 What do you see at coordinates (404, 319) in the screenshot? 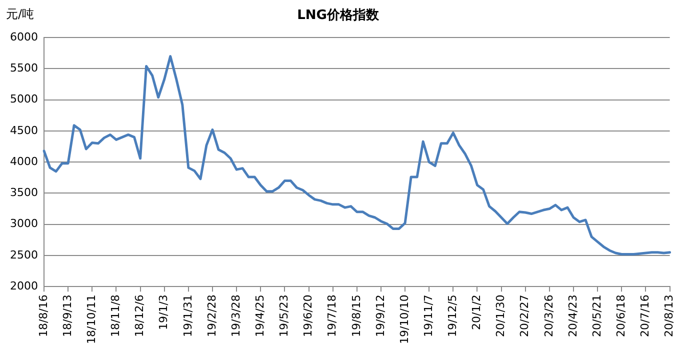
I see `x-tick-label: 19/10/10` at bounding box center [404, 319].